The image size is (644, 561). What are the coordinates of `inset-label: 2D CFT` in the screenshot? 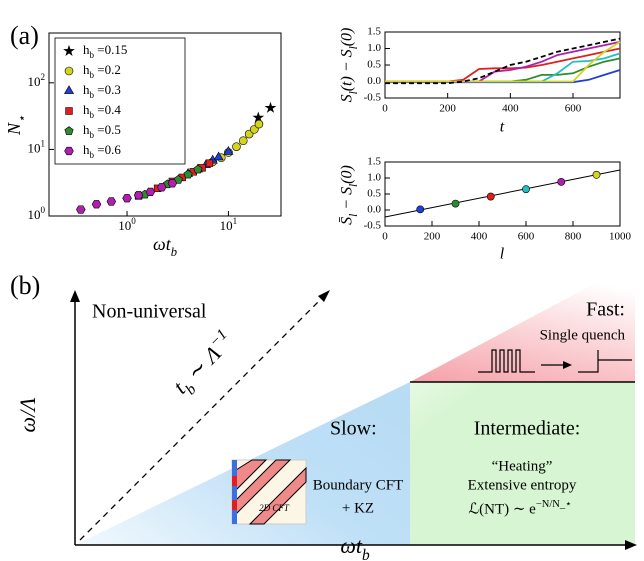 It's located at (274, 508).